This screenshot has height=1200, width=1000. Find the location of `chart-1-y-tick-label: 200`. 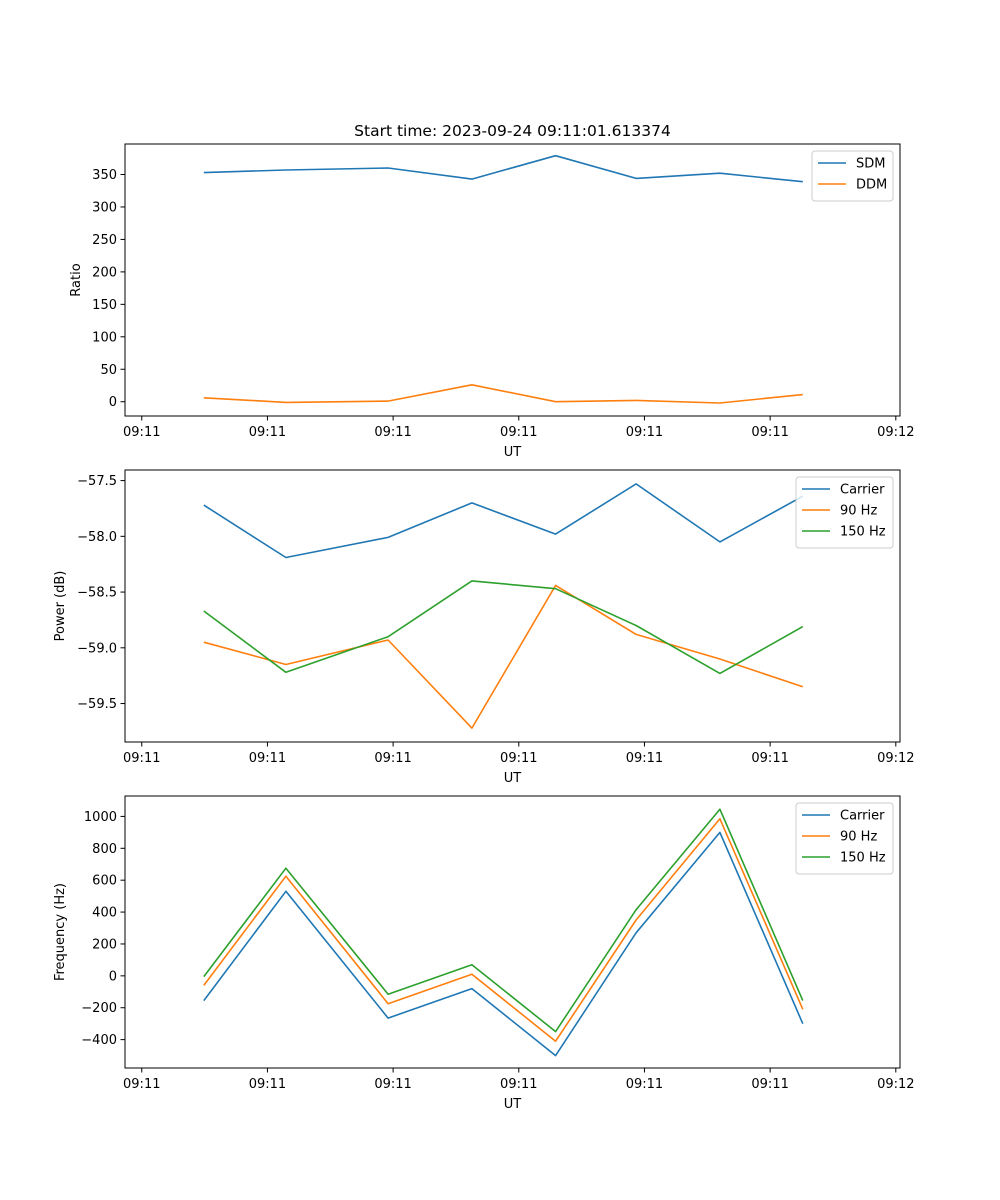

chart-1-y-tick-label: 200 is located at coordinates (104, 272).